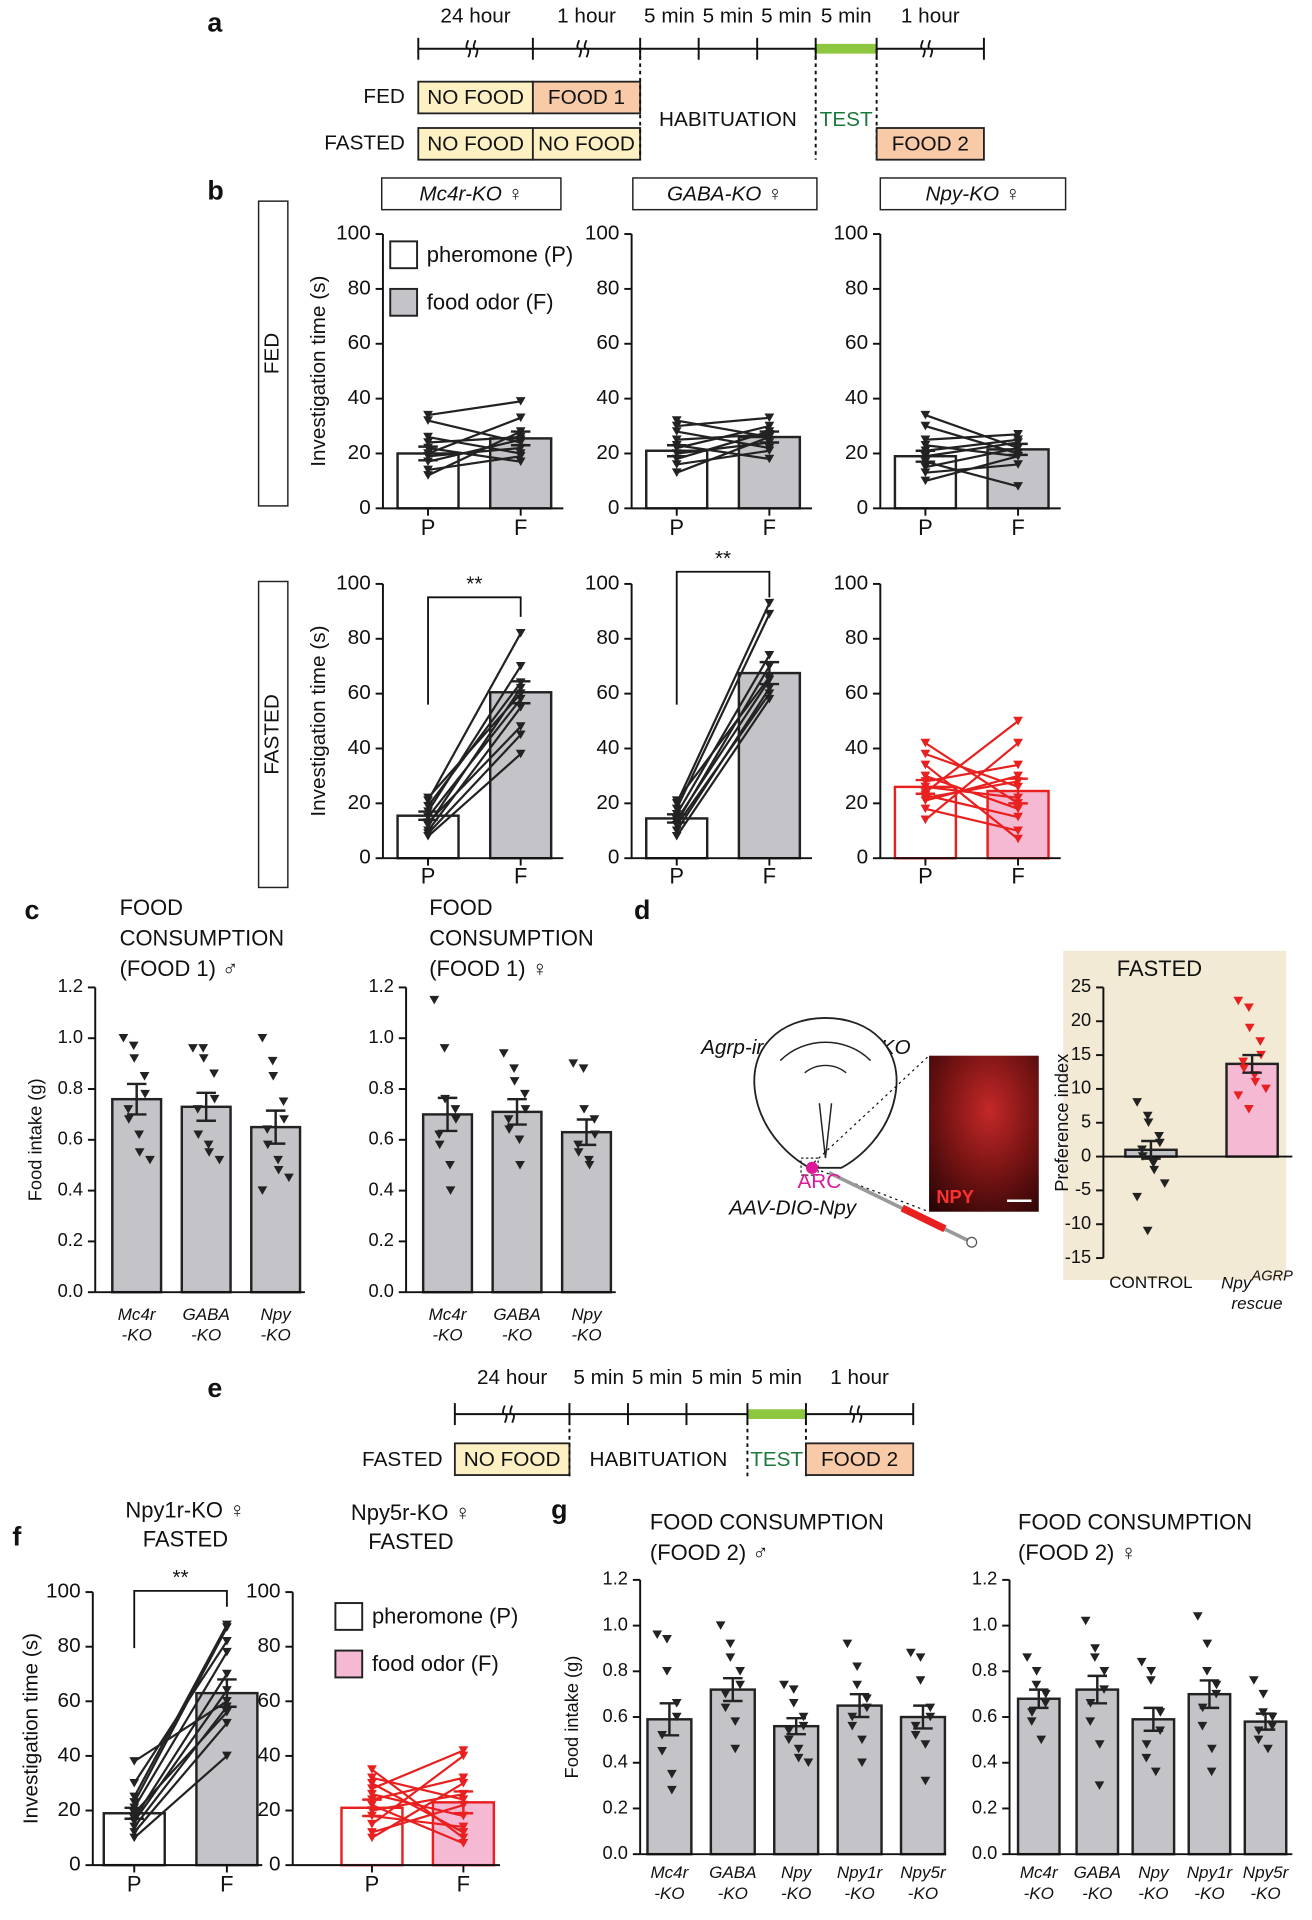 The height and width of the screenshot is (1920, 1312). Describe the element at coordinates (359, 802) in the screenshot. I see `y-tick-label: 20` at that location.